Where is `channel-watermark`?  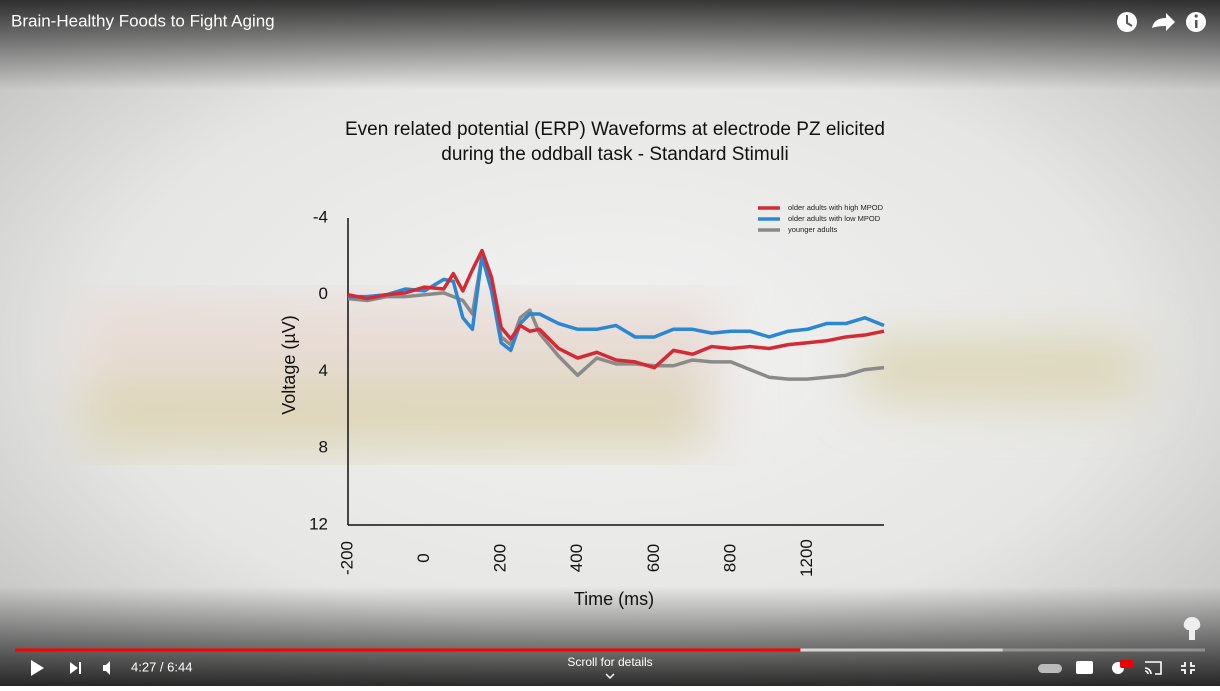 channel-watermark is located at coordinates (1192, 628).